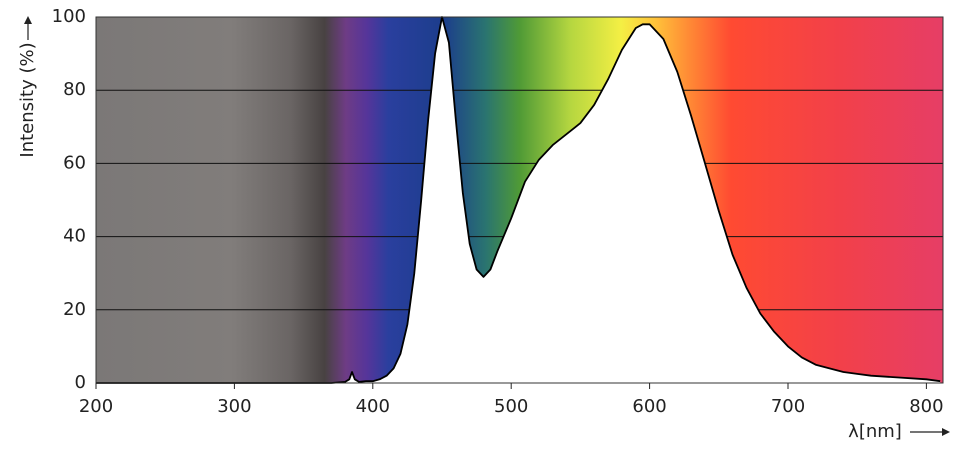 This screenshot has width=960, height=467. I want to click on y-tick-label: 60, so click(74, 162).